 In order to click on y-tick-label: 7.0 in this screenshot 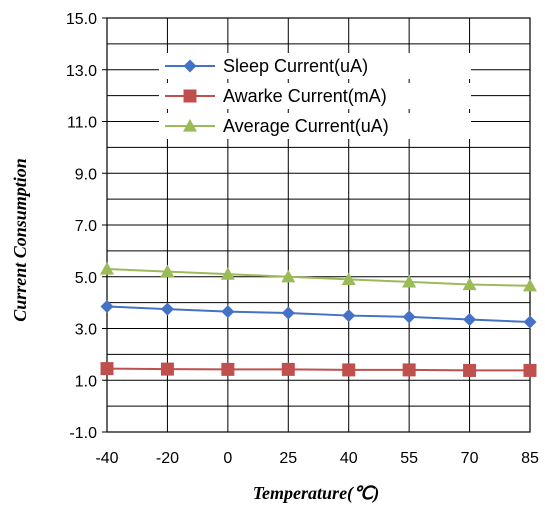, I will do `click(86, 226)`.